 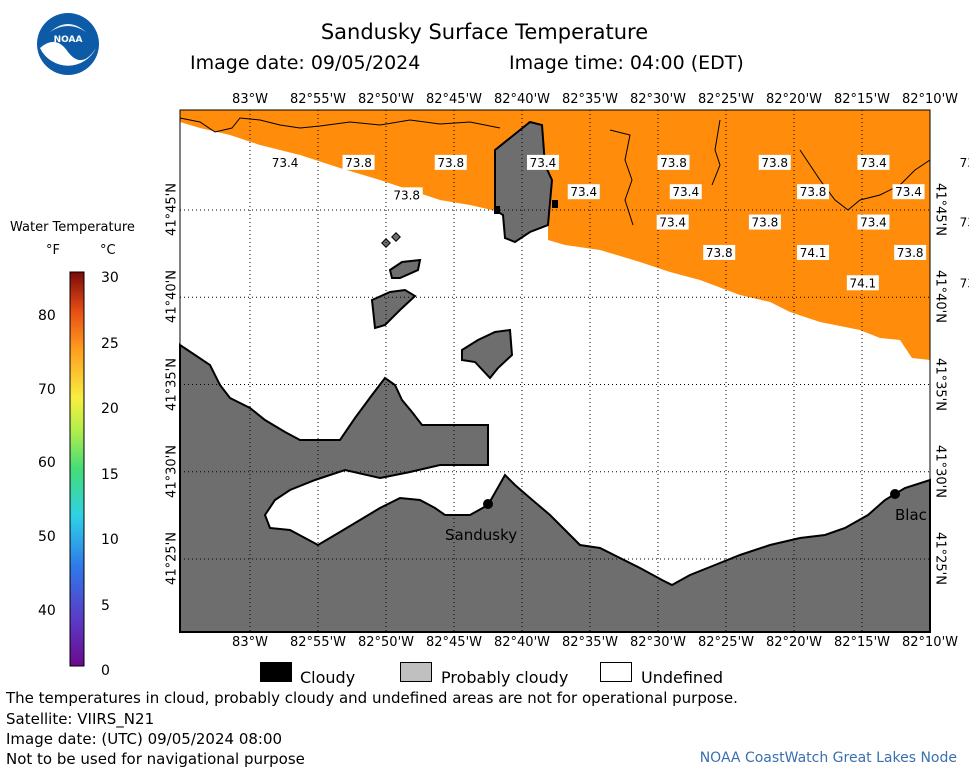 I want to click on lon-label-top: 82°50'W, so click(x=385, y=99).